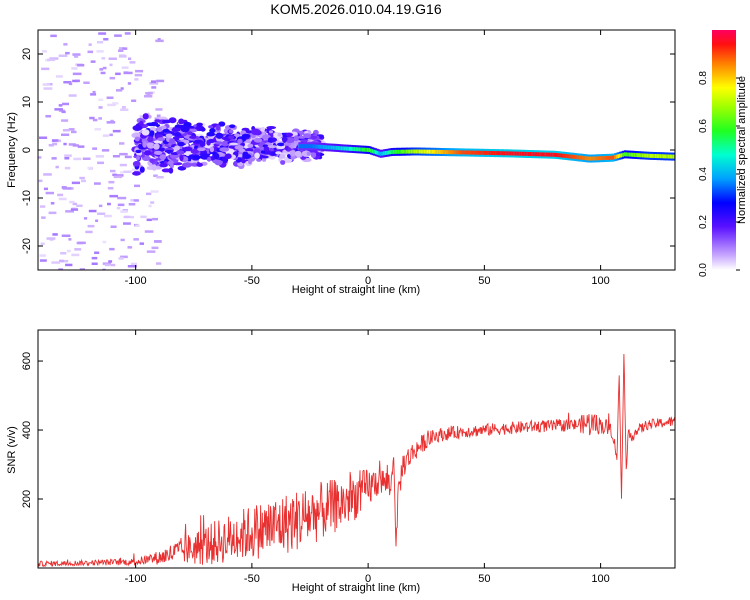  I want to click on colorbar-tick-label: 0.8, so click(703, 78).